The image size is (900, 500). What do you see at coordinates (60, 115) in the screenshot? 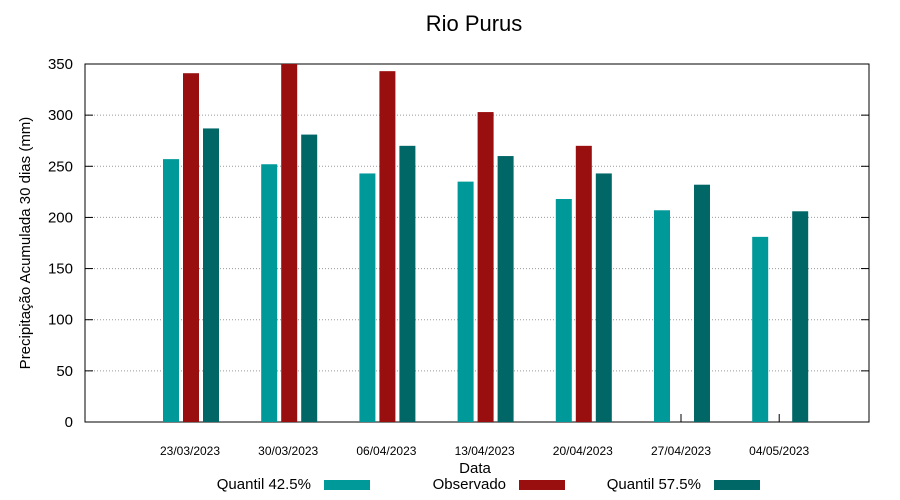
I see `y-tick-label: 300` at bounding box center [60, 115].